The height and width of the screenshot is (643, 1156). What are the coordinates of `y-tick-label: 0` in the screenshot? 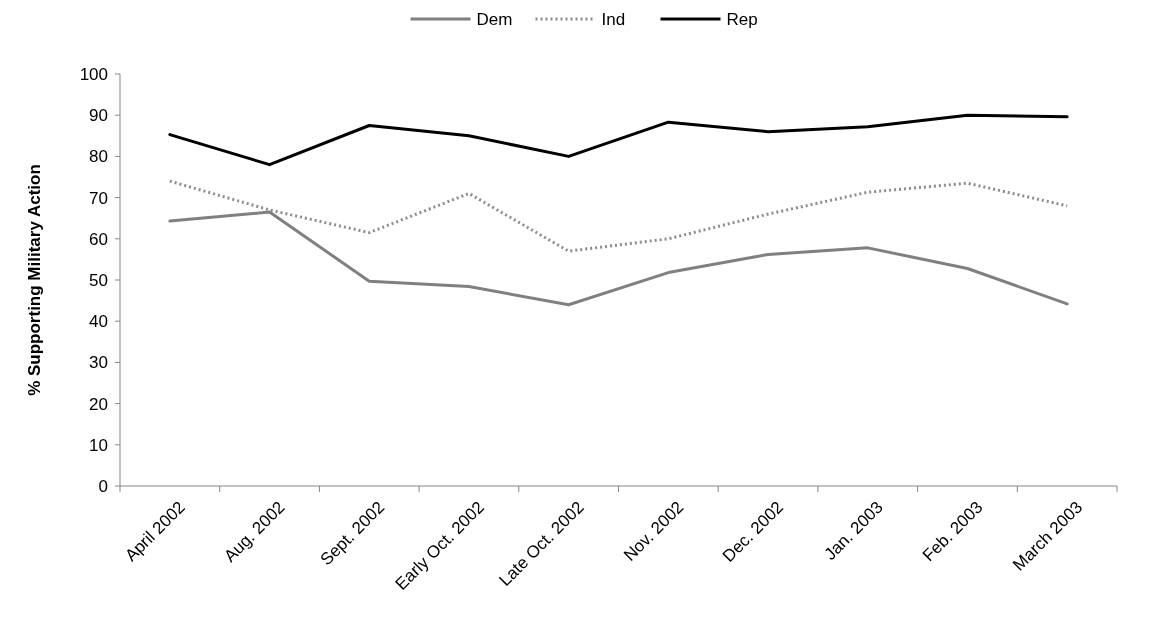 It's located at (103, 486).